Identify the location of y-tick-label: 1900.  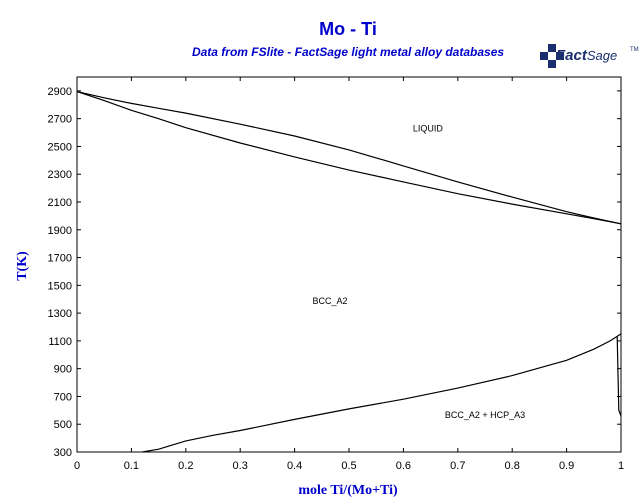
(60, 231).